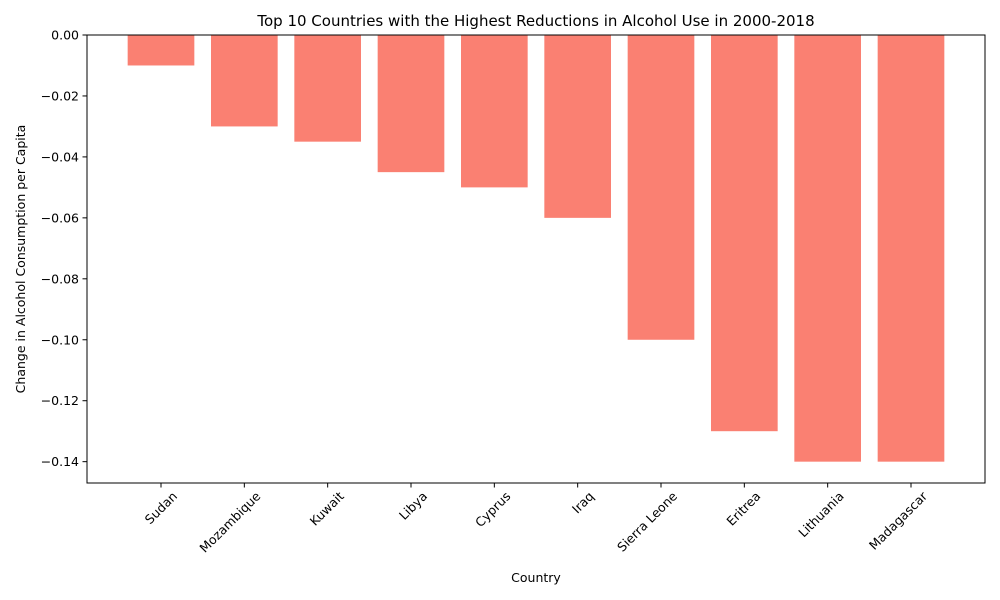 The height and width of the screenshot is (600, 1000). What do you see at coordinates (161, 50) in the screenshot?
I see `bar-sudan` at bounding box center [161, 50].